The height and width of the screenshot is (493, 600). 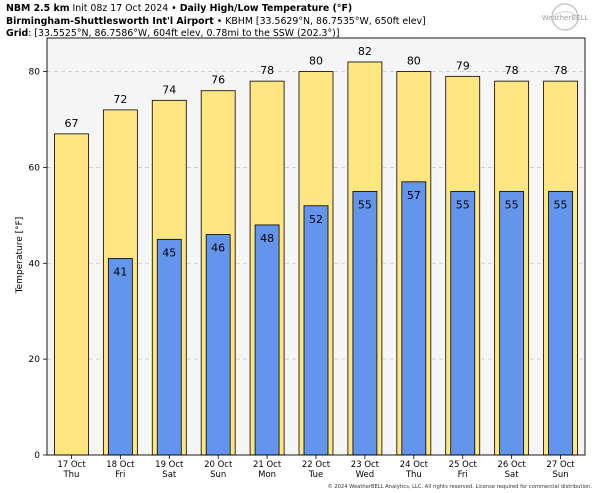 What do you see at coordinates (169, 465) in the screenshot?
I see `x-tick-date: 19 Oct` at bounding box center [169, 465].